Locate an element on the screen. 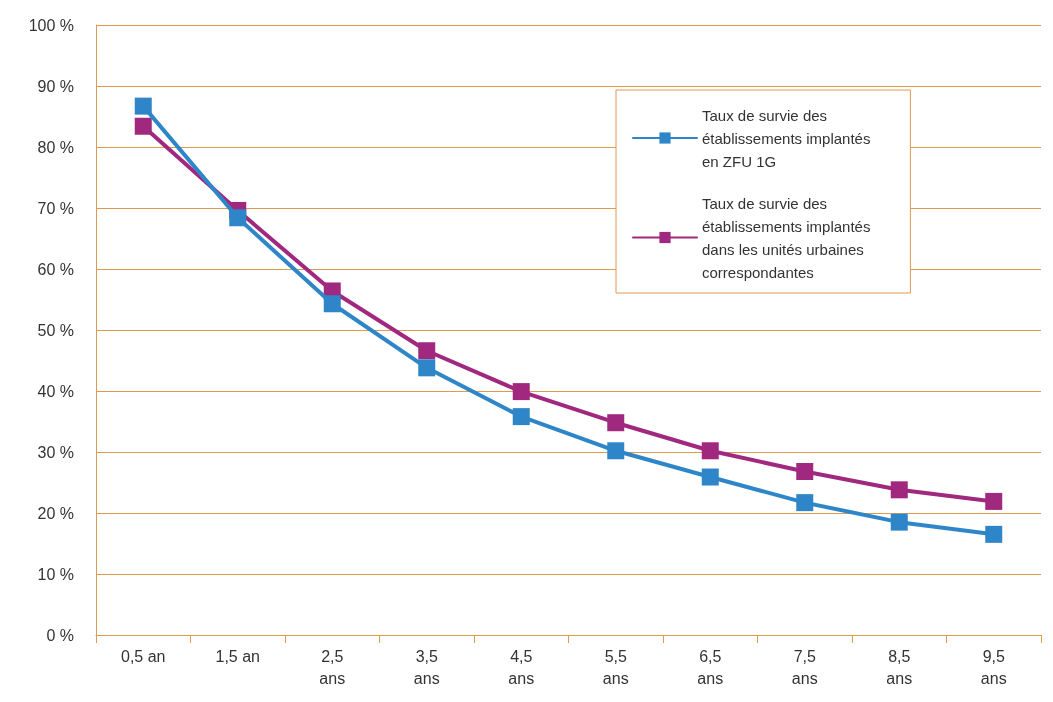  x-tick-label: 4,5 ans is located at coordinates (521, 667).